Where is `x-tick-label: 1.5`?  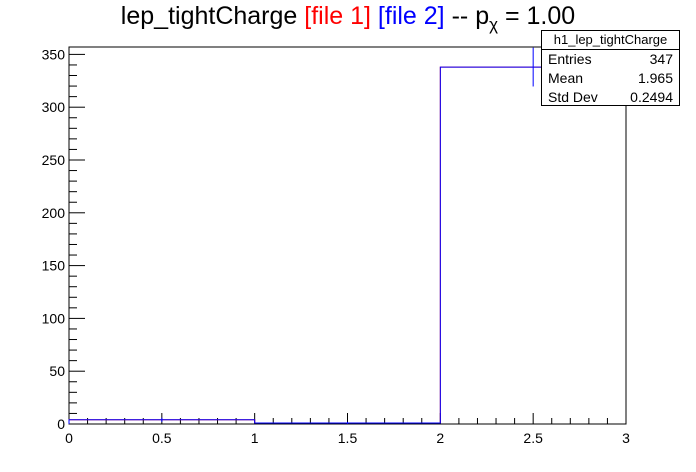 x-tick-label: 1.5 is located at coordinates (348, 438).